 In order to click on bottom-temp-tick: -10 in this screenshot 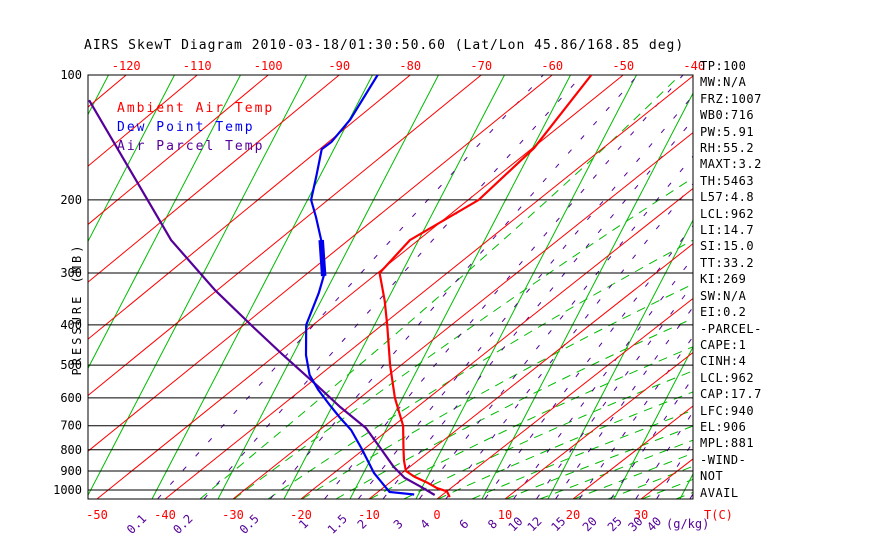, I will do `click(369, 515)`.